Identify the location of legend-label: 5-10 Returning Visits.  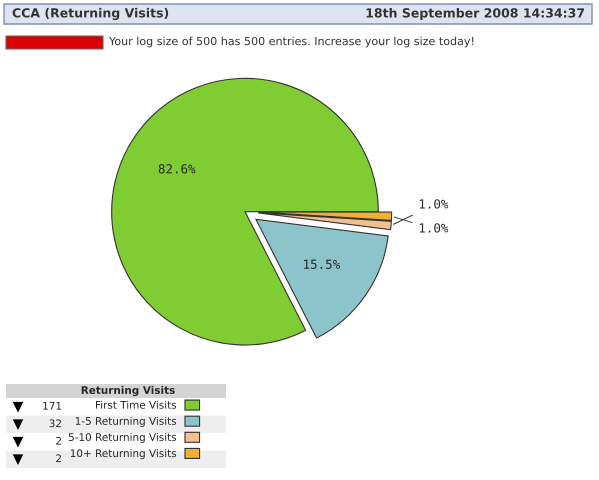
(122, 438).